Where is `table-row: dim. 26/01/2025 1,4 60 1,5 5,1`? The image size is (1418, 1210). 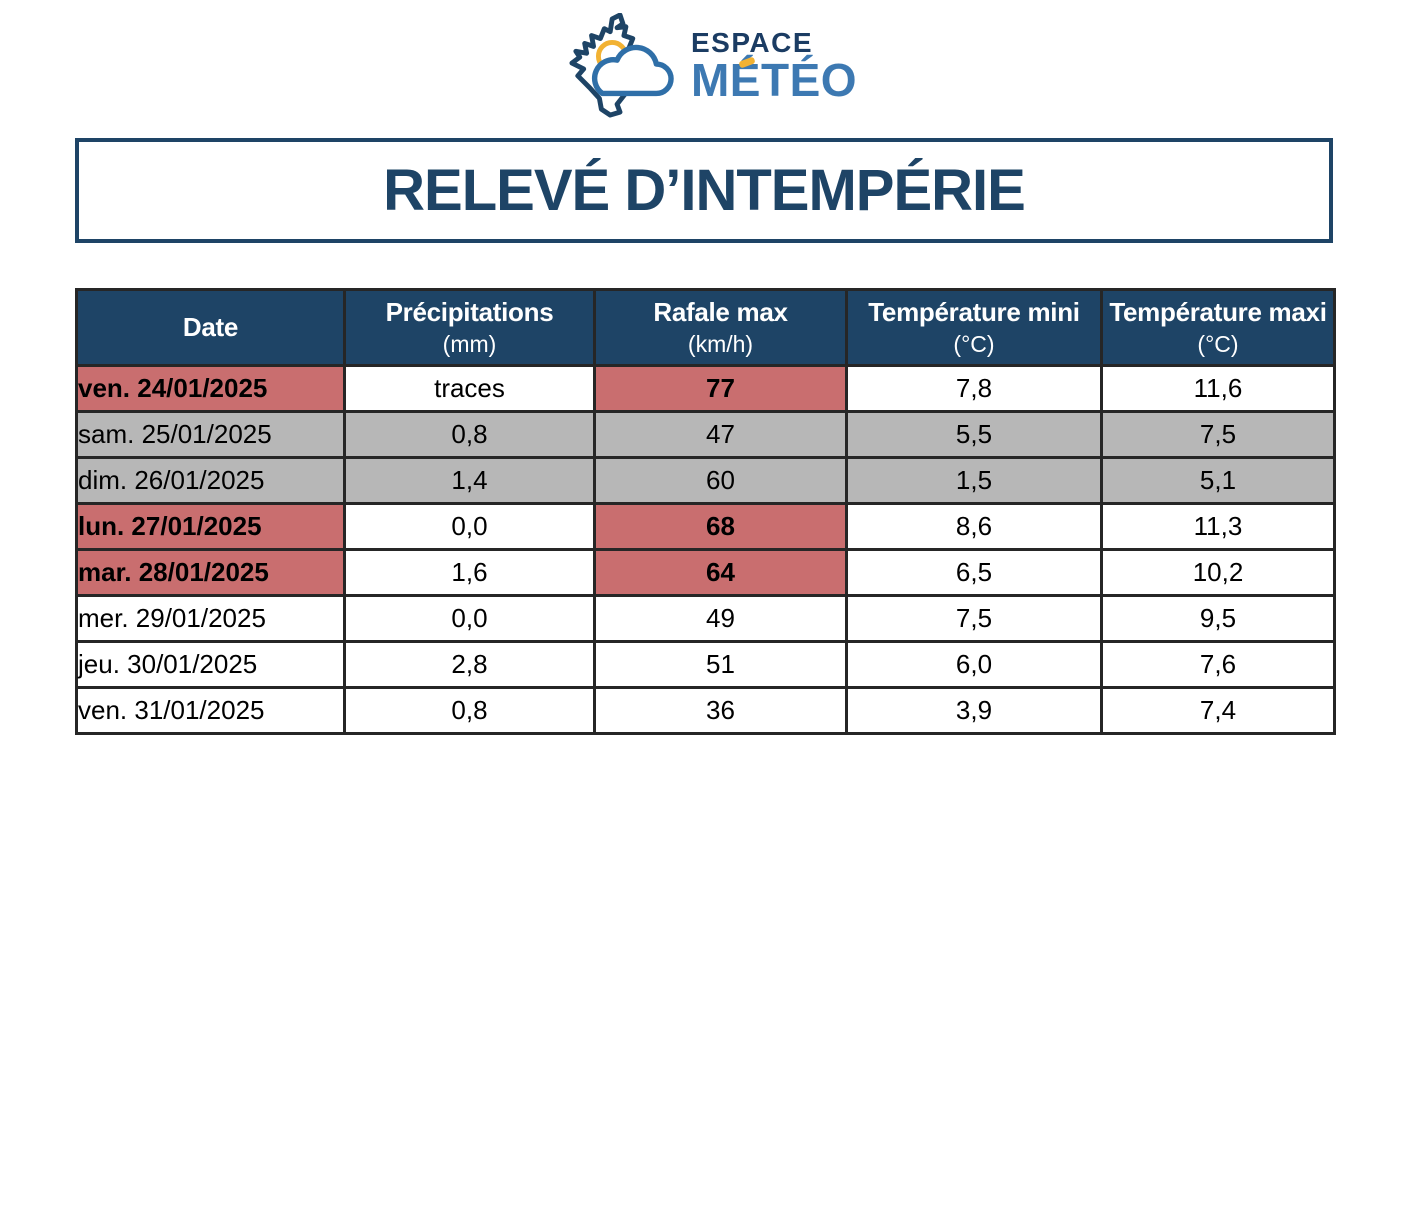 table-row: dim. 26/01/2025 1,4 60 1,5 5,1 is located at coordinates (705, 480).